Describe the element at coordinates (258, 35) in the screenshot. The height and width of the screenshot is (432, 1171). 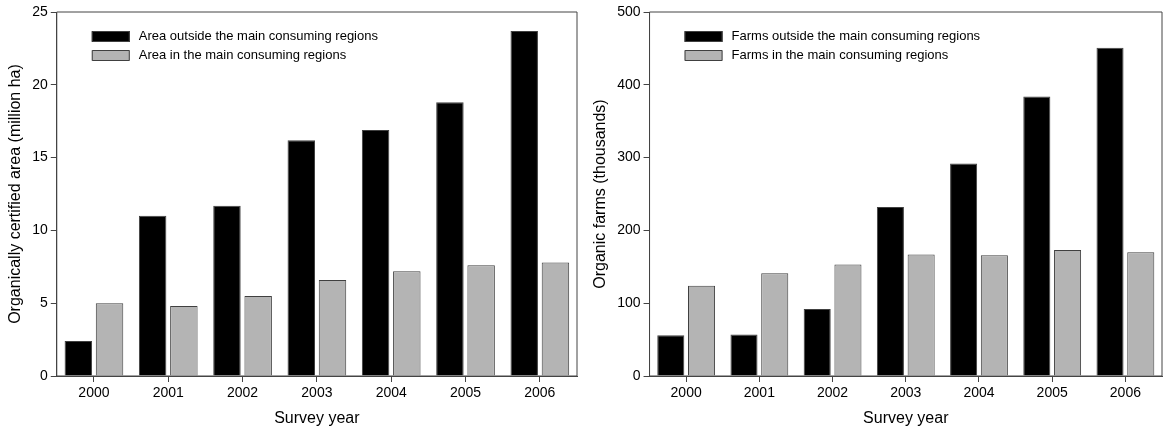
I see `legend-label: Area outside the main consuming regions` at that location.